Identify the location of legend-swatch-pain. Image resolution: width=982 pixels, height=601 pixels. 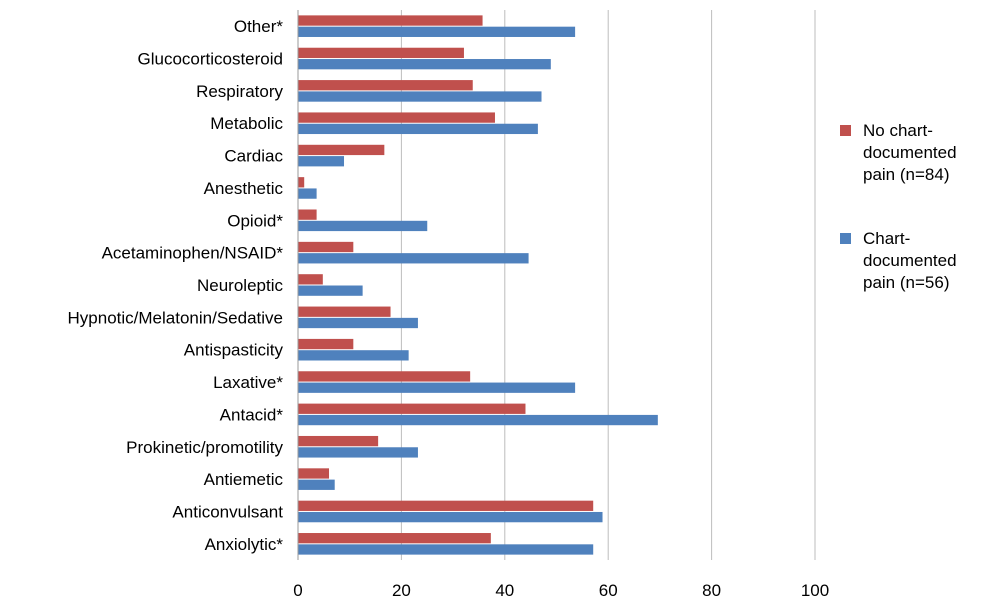
(845, 238).